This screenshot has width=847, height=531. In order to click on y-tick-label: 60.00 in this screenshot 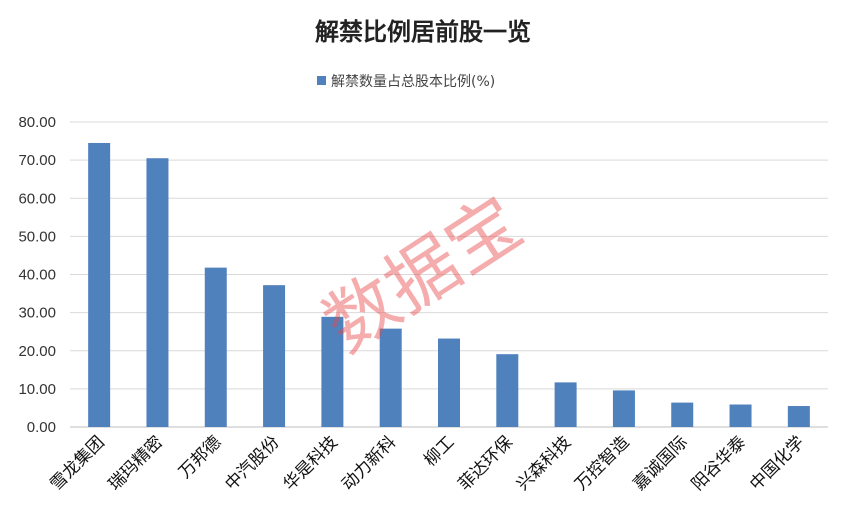, I will do `click(37, 198)`.